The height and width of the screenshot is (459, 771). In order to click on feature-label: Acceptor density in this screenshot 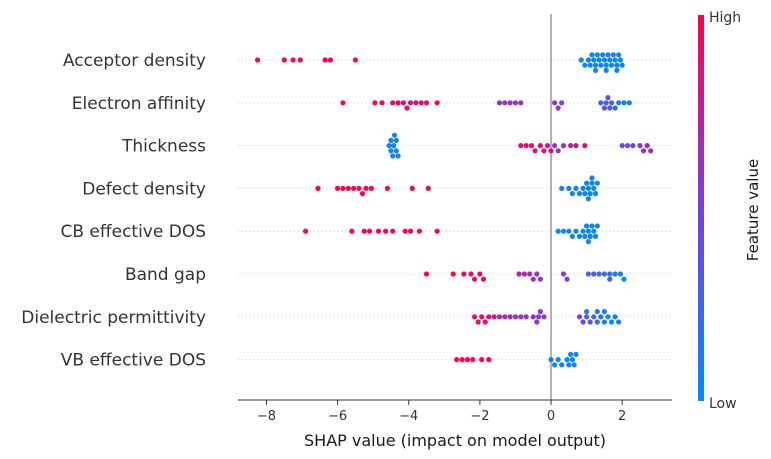, I will do `click(134, 61)`.